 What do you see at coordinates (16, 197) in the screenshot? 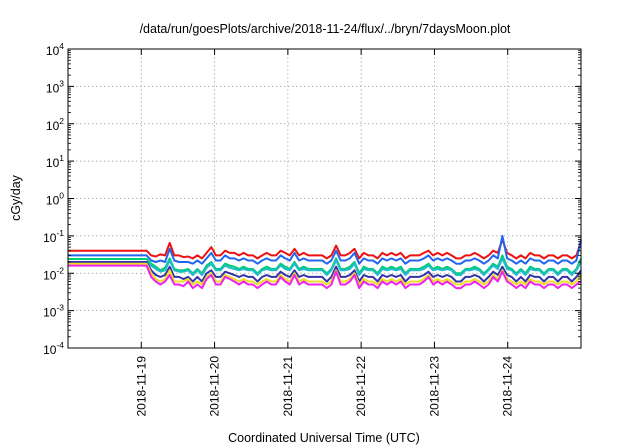
I see `y-axis-label: cGy/day` at bounding box center [16, 197].